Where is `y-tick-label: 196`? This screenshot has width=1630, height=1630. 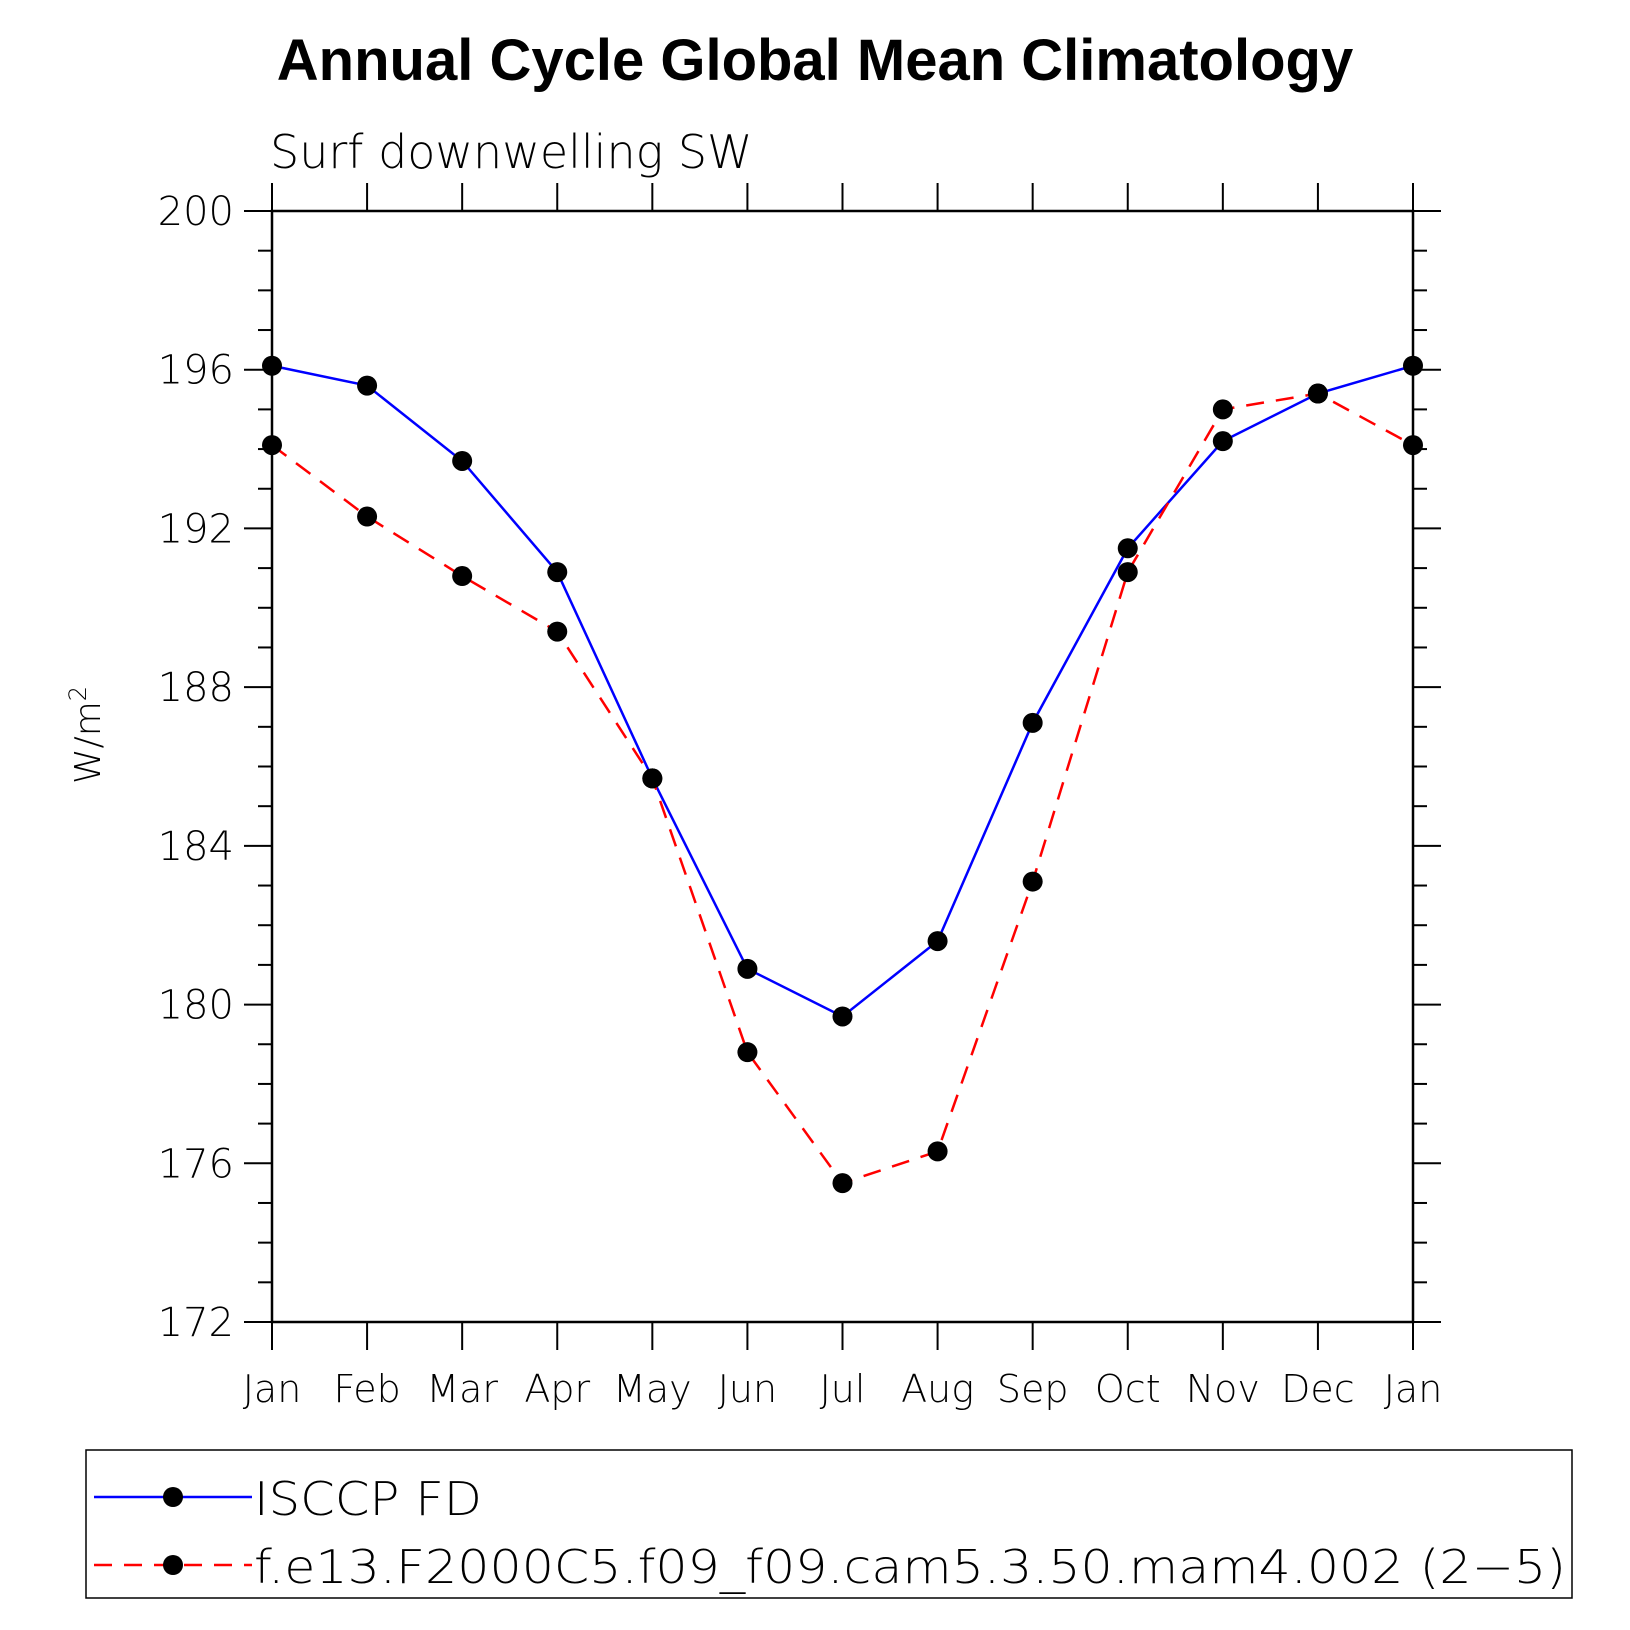
y-tick-label: 196 is located at coordinates (196, 371).